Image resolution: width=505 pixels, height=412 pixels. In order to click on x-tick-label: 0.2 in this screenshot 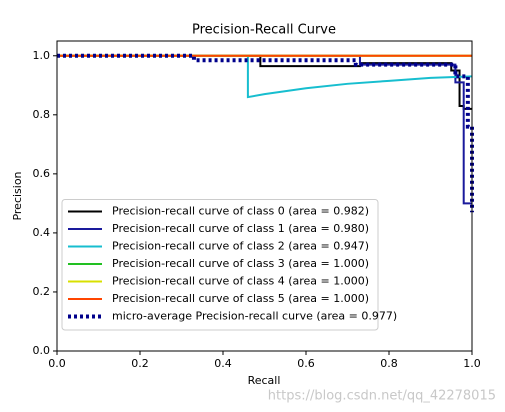, I will do `click(140, 363)`.